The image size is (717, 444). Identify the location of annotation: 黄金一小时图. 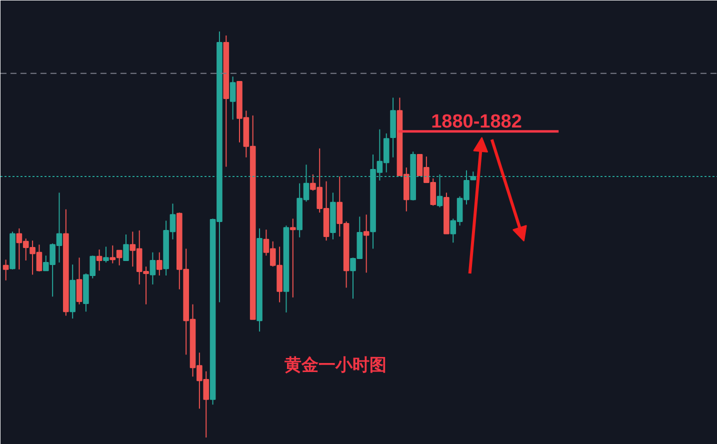
(335, 366).